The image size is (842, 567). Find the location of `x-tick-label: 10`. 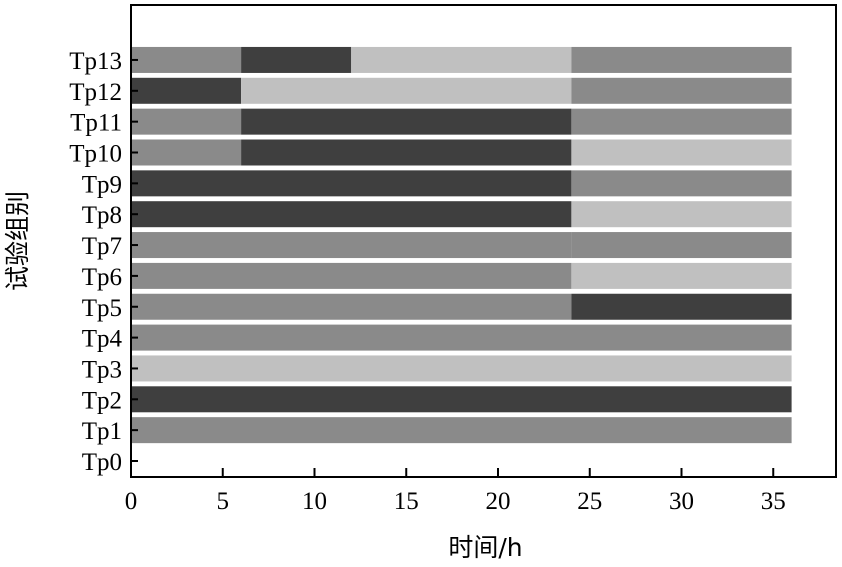

x-tick-label: 10 is located at coordinates (314, 501).